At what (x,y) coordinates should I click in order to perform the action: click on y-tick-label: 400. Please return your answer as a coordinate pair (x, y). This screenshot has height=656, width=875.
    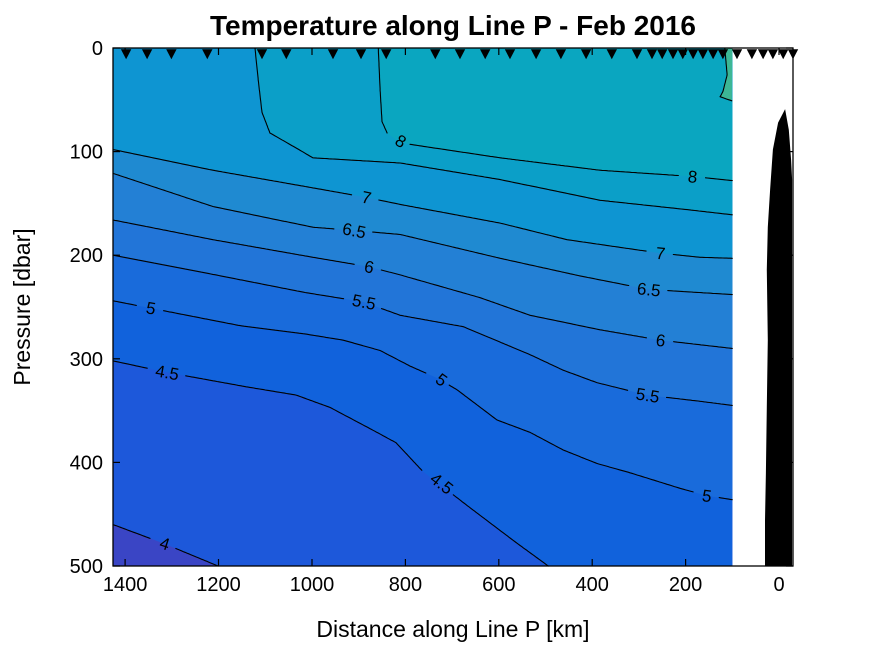
    Looking at the image, I should click on (86, 463).